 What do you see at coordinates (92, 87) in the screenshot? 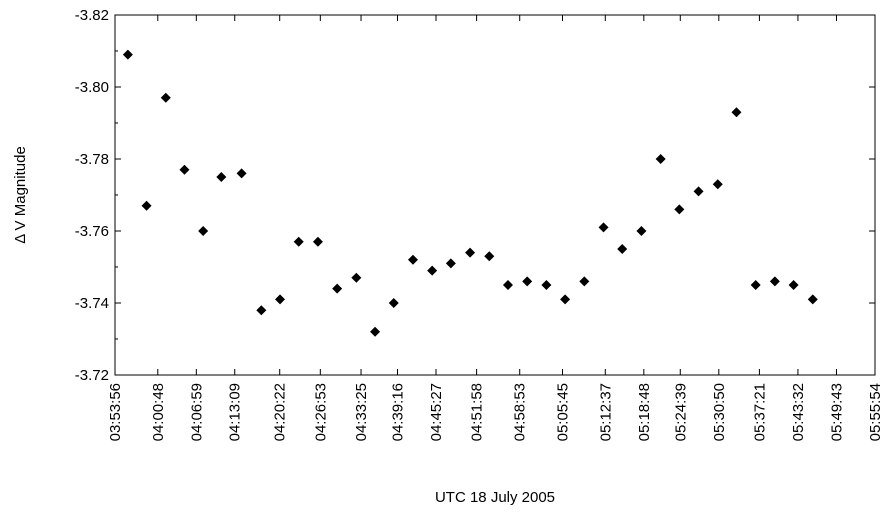
I see `y-tick-label: -3.80` at bounding box center [92, 87].